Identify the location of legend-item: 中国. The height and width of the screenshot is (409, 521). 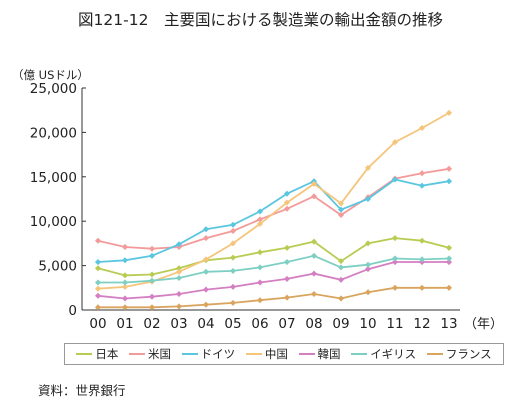
(266, 354).